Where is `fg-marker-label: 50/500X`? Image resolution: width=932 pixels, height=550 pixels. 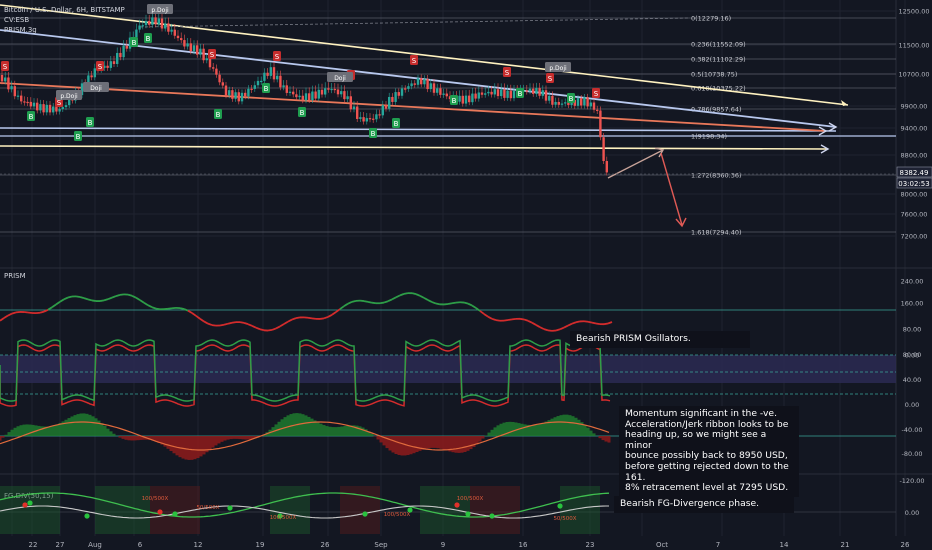 fg-marker-label: 50/500X is located at coordinates (207, 508).